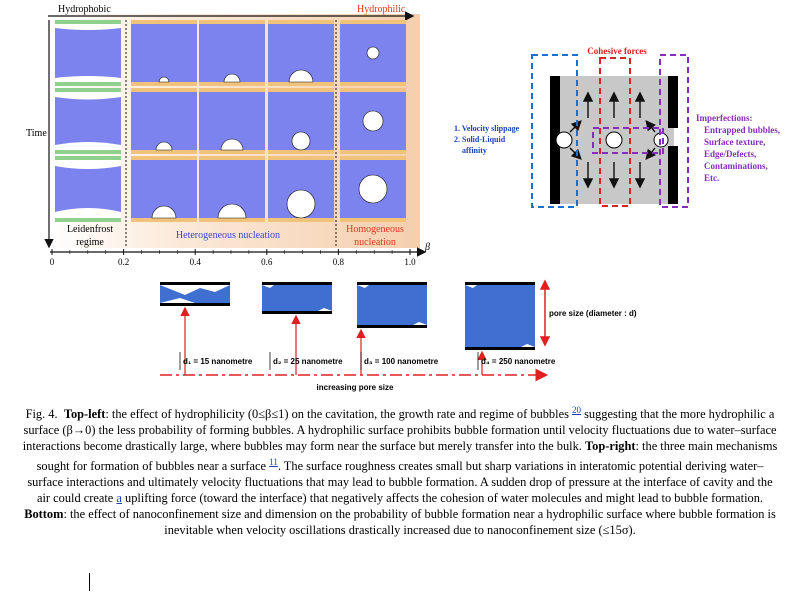  What do you see at coordinates (576, 410) in the screenshot?
I see `reference-link-20: 20` at bounding box center [576, 410].